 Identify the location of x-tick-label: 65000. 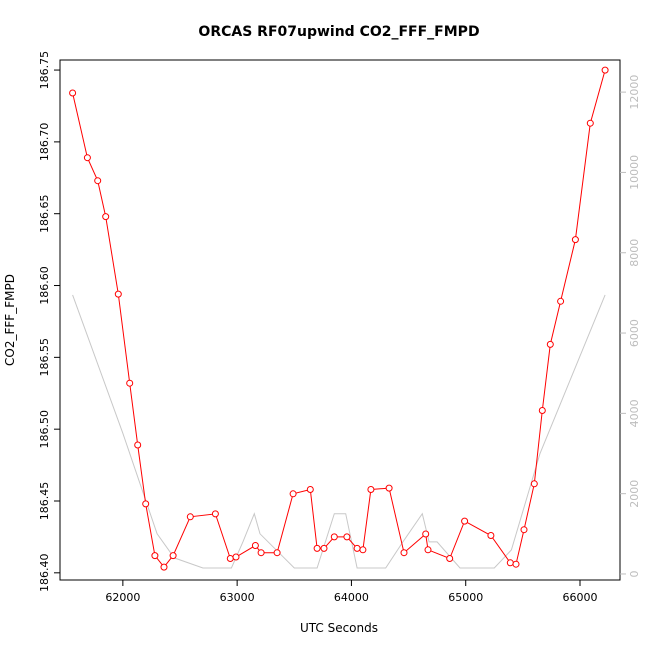
(465, 597).